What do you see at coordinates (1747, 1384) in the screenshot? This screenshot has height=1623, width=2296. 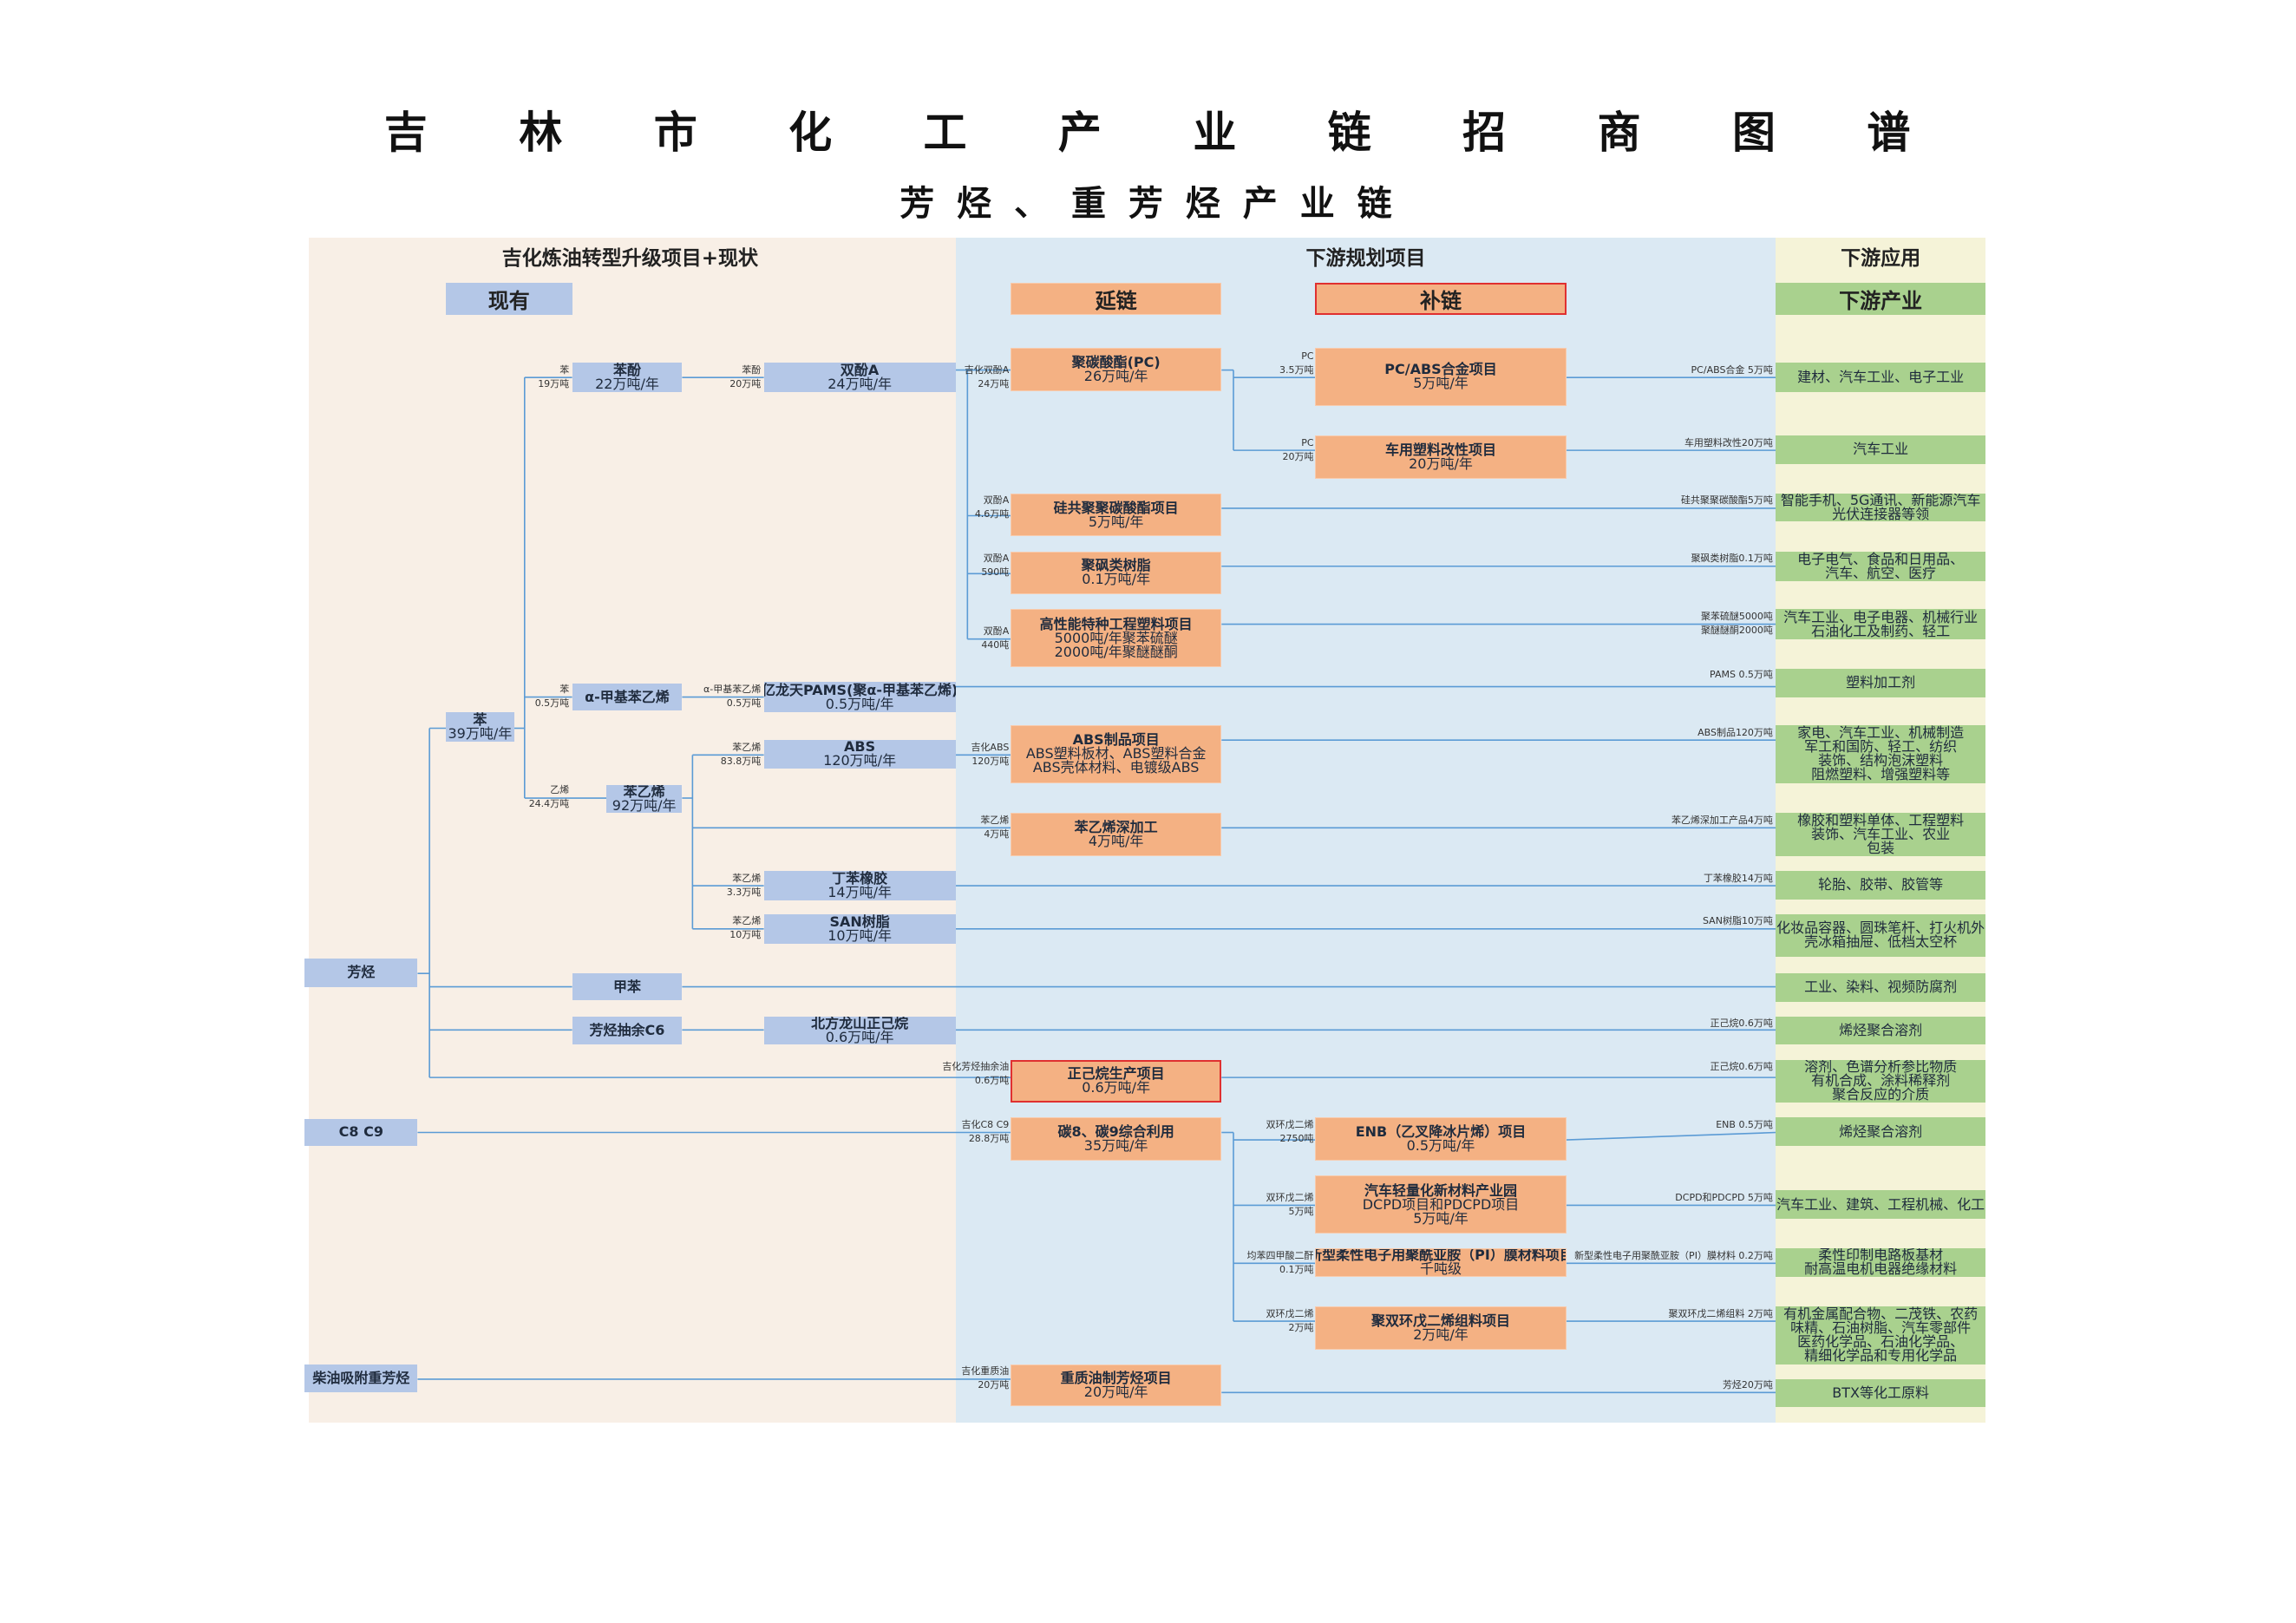 I see `edge-label-line: 芳烃20万吨` at bounding box center [1747, 1384].